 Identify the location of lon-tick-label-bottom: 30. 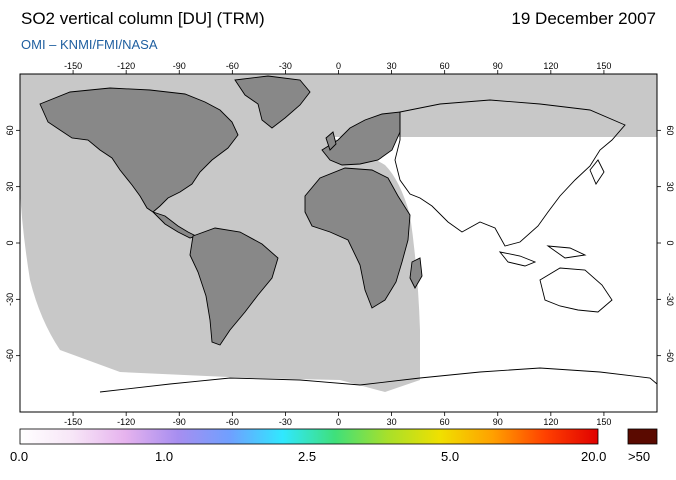
(392, 422).